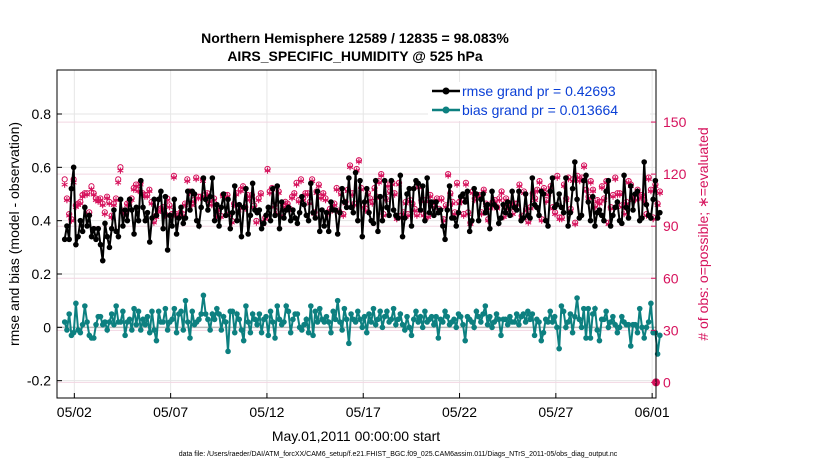  I want to click on y-axis-label-left: rmse and bias (model - observation), so click(14, 234).